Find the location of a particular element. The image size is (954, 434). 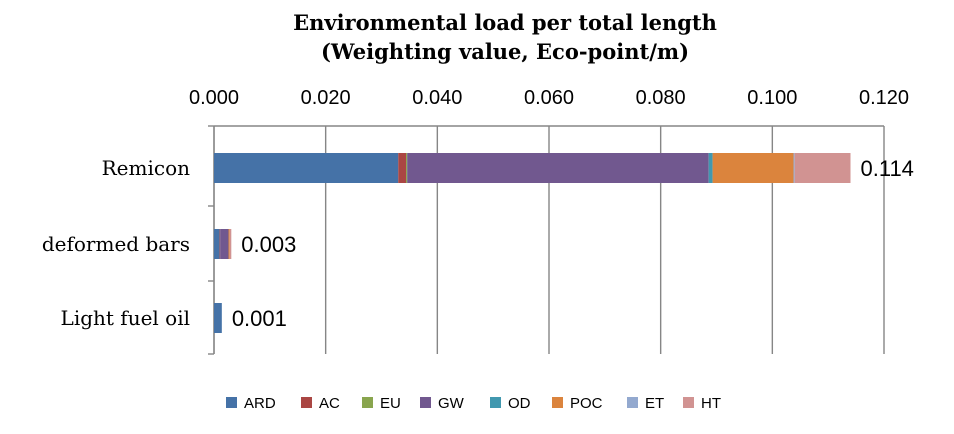

category-label: deformed bars is located at coordinates (116, 244).